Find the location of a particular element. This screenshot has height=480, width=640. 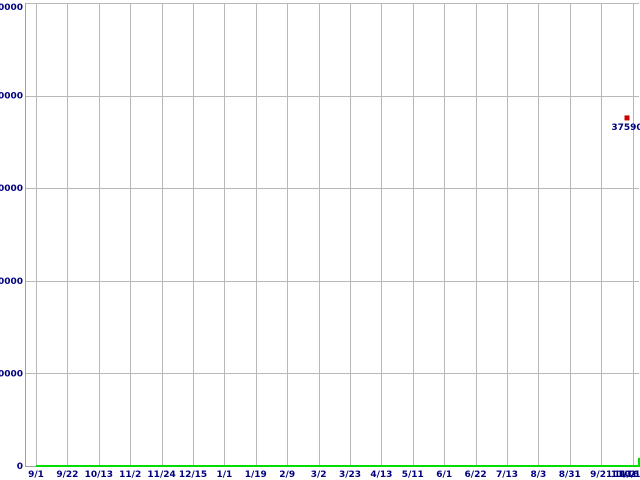

x-axis-tick-label: 5/11 is located at coordinates (413, 475).